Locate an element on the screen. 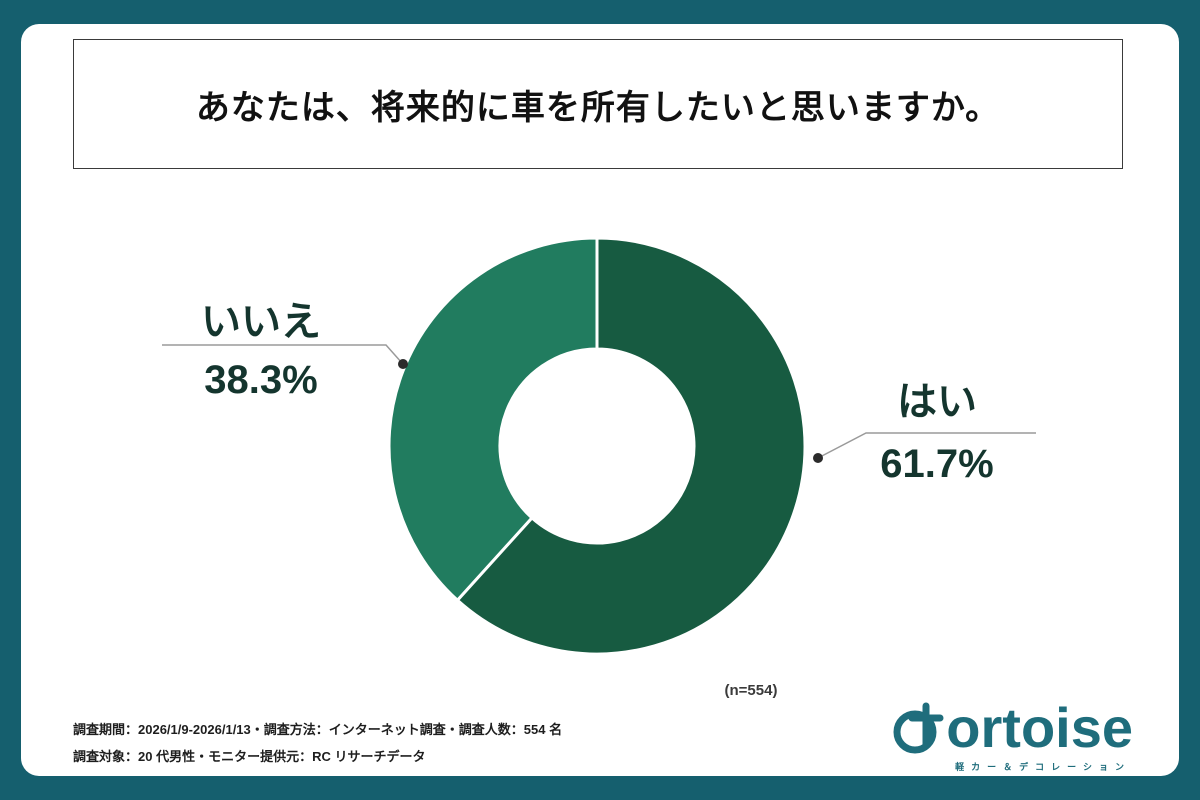 The width and height of the screenshot is (1200, 800). title-box: あなたは、将来的に車を所有したいと思いますか。 is located at coordinates (598, 104).